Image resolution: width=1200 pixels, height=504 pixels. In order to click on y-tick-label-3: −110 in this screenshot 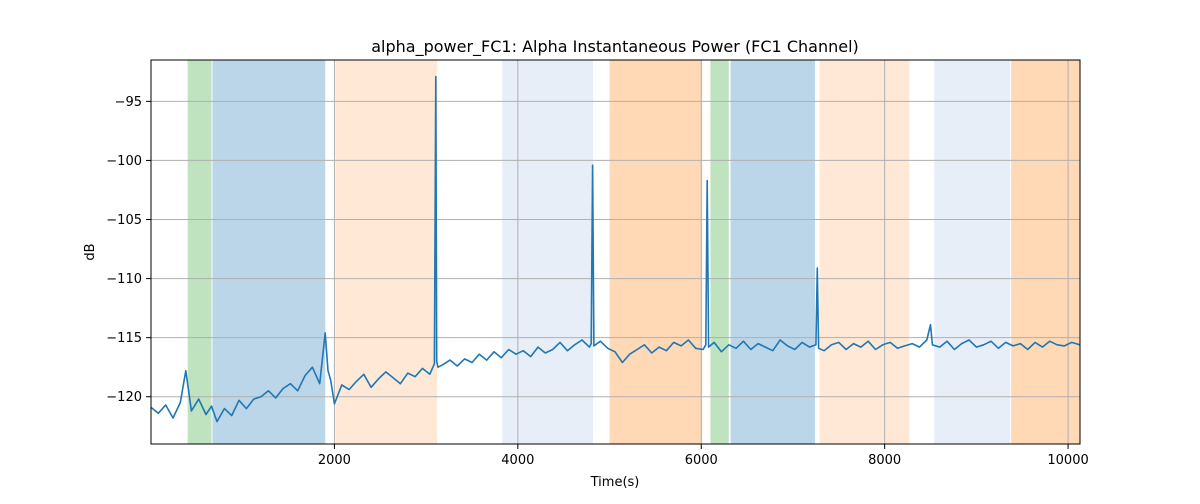, I will do `click(124, 279)`.